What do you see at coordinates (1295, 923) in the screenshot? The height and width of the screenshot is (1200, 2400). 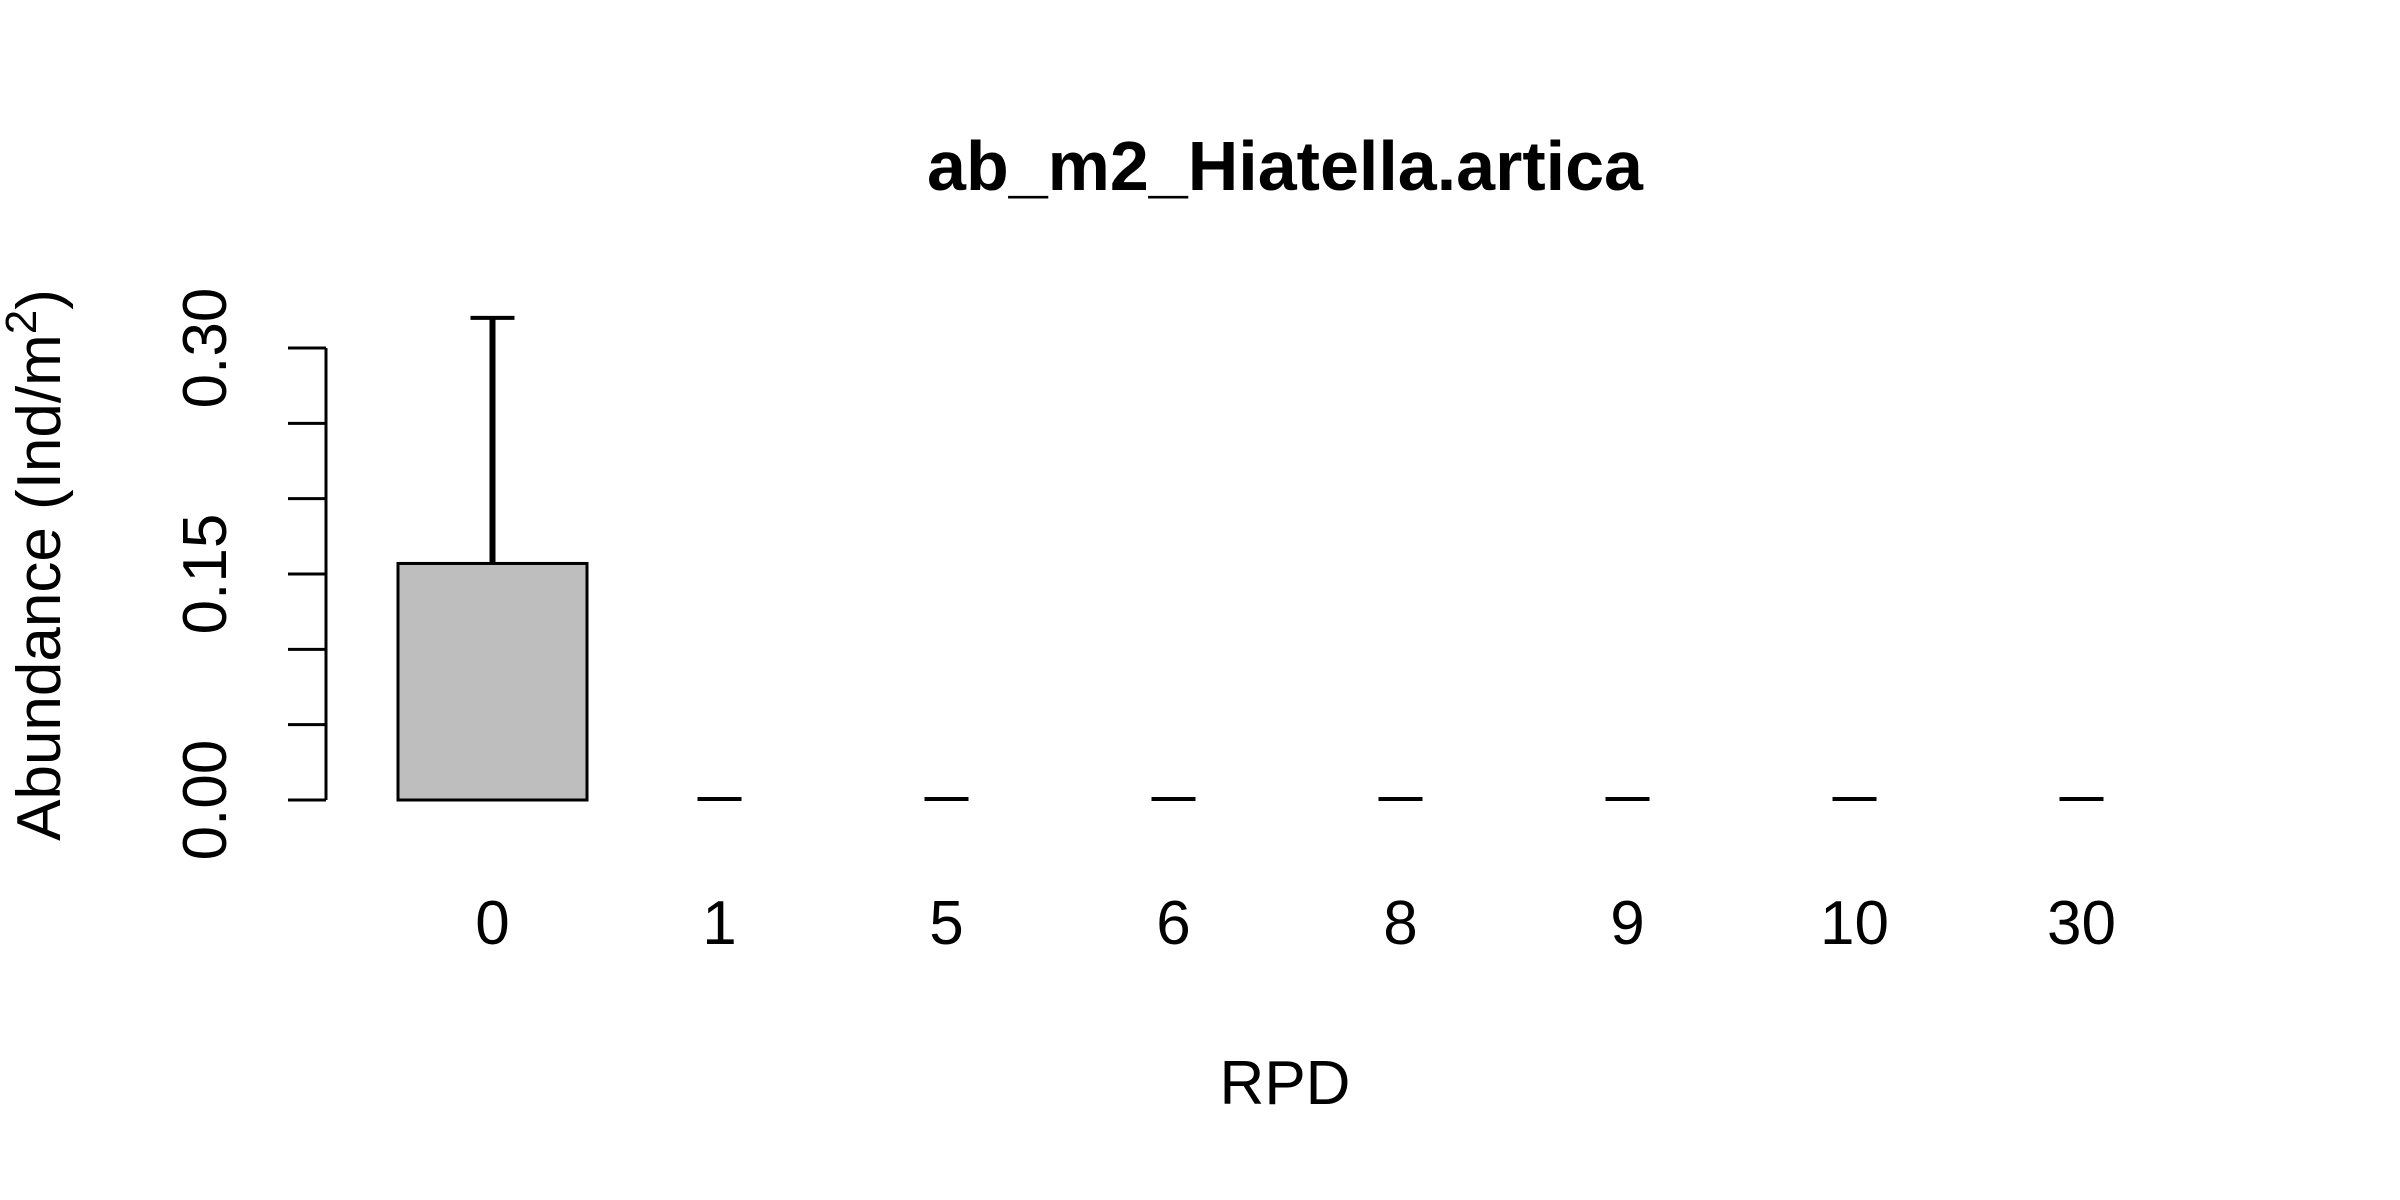 I see `x-axis-tick-labels: 0 1 5 6 8 9 10 30` at bounding box center [1295, 923].